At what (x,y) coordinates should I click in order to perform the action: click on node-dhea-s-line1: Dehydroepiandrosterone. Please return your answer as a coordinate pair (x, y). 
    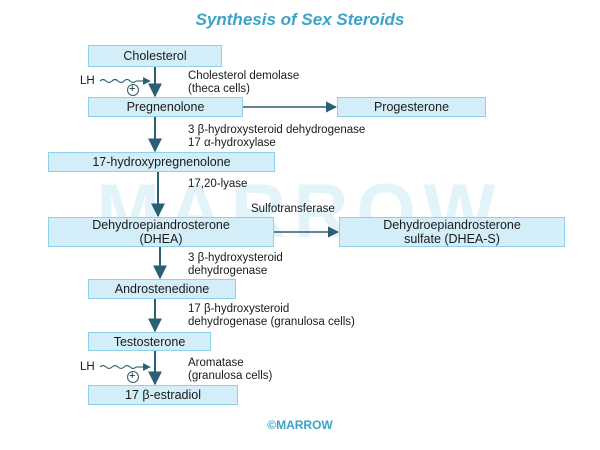
    Looking at the image, I should click on (452, 225).